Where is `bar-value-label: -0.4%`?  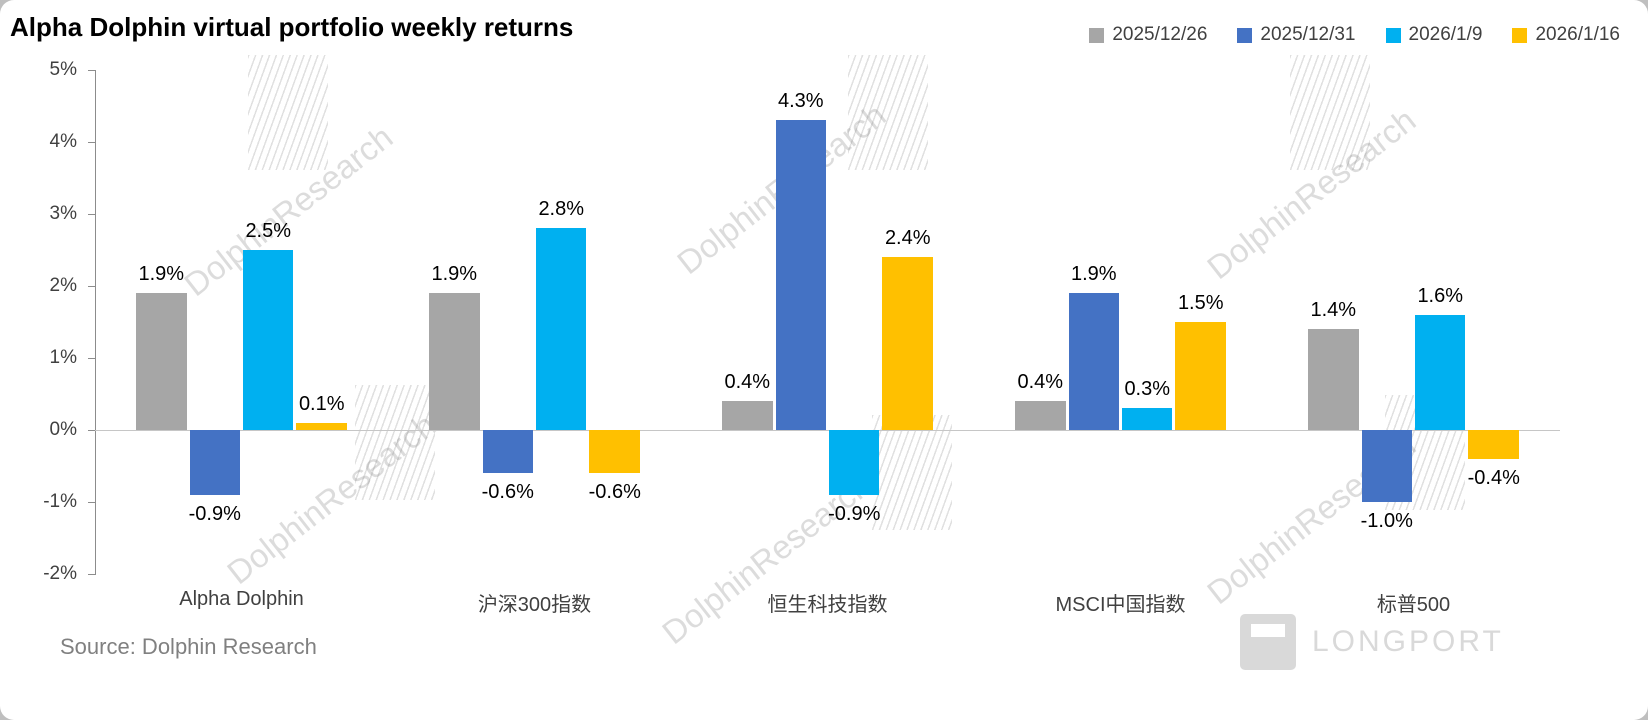 bar-value-label: -0.4% is located at coordinates (1493, 477).